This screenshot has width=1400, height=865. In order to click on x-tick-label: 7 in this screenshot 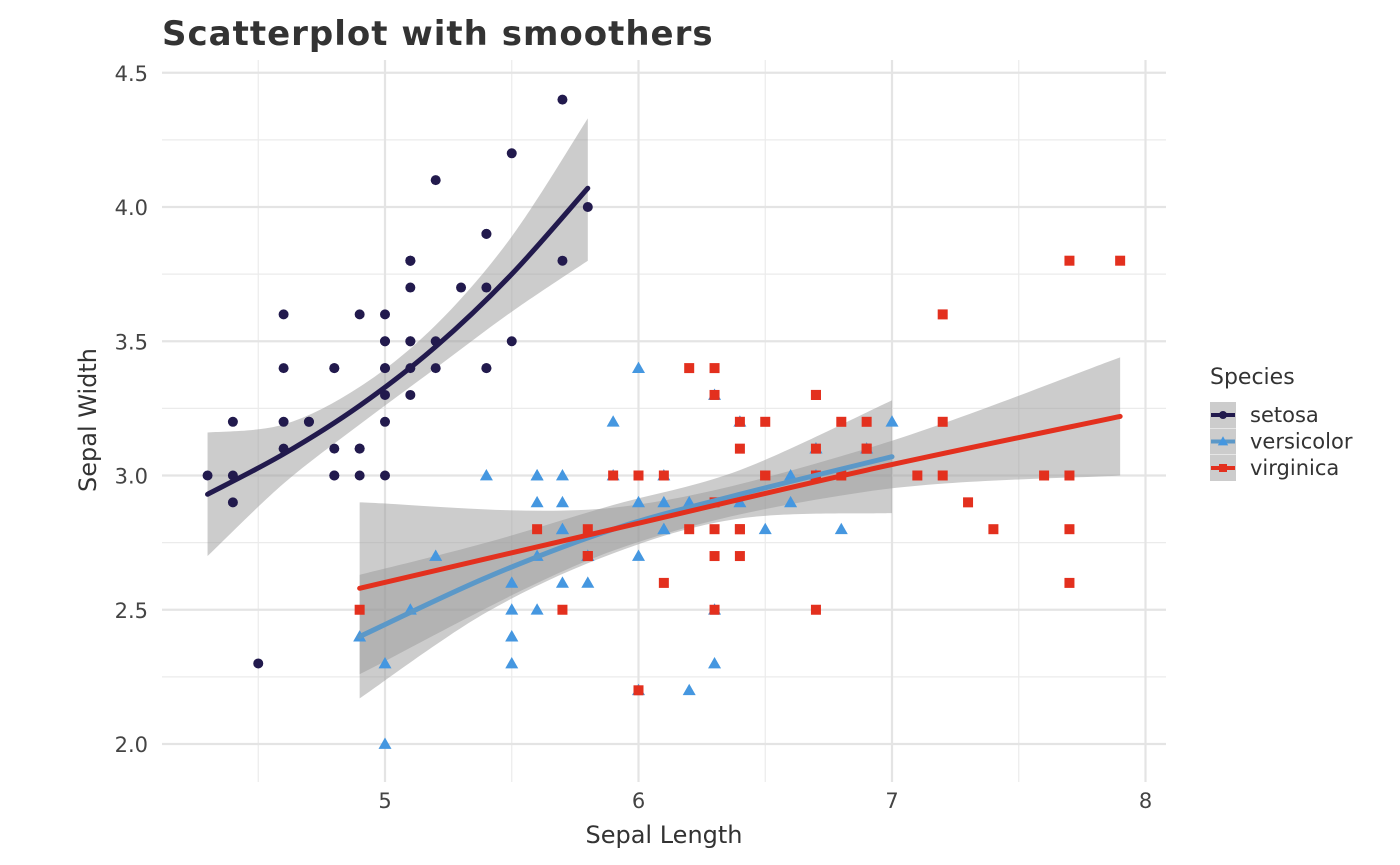, I will do `click(891, 801)`.